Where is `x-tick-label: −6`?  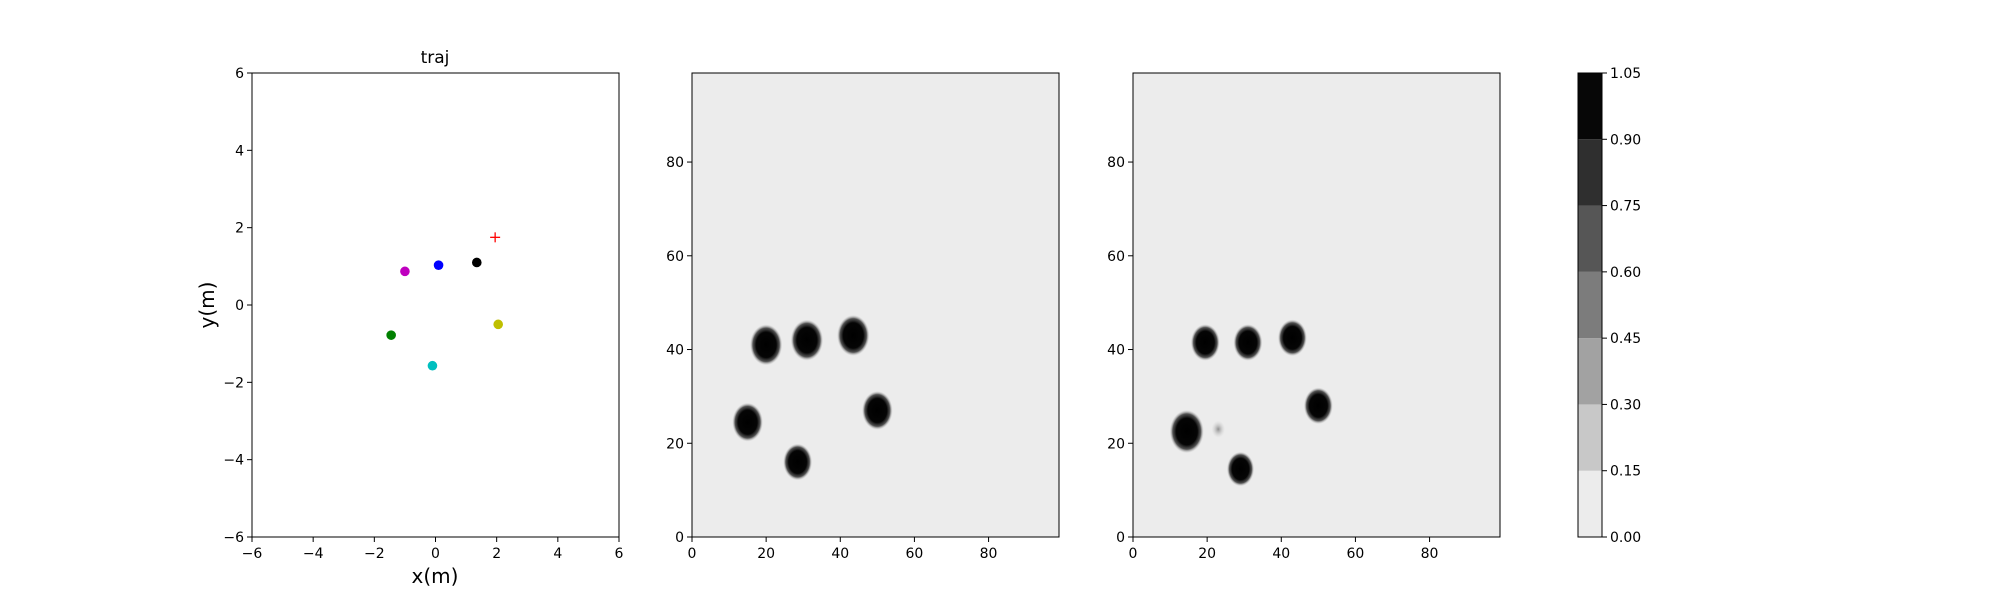
x-tick-label: −6 is located at coordinates (252, 554).